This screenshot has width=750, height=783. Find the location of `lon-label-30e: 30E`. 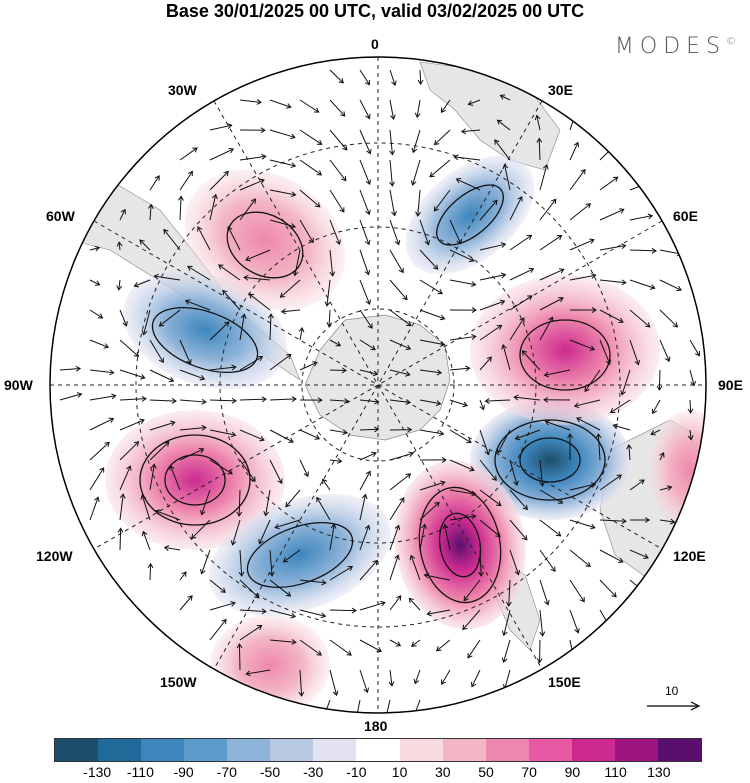

lon-label-30e: 30E is located at coordinates (560, 90).